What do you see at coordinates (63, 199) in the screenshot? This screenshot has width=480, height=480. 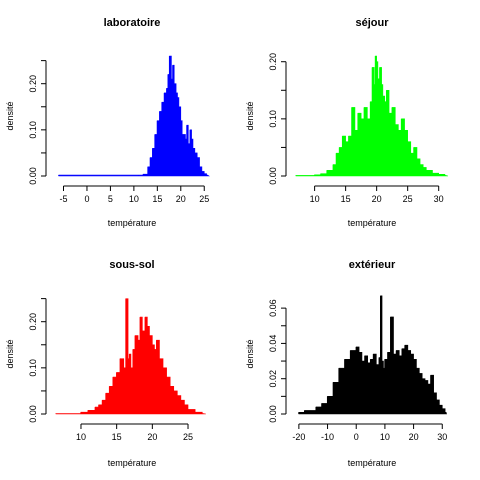 I see `x-tick-label: -5` at bounding box center [63, 199].